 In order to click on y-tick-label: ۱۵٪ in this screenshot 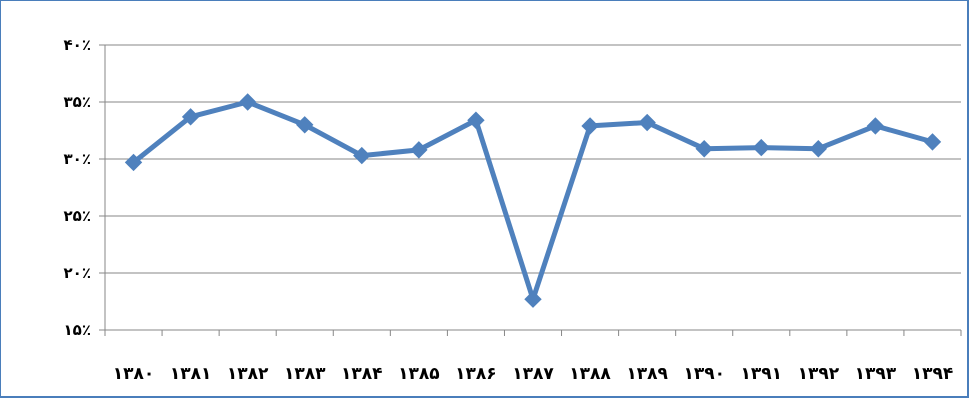, I will do `click(77, 330)`.